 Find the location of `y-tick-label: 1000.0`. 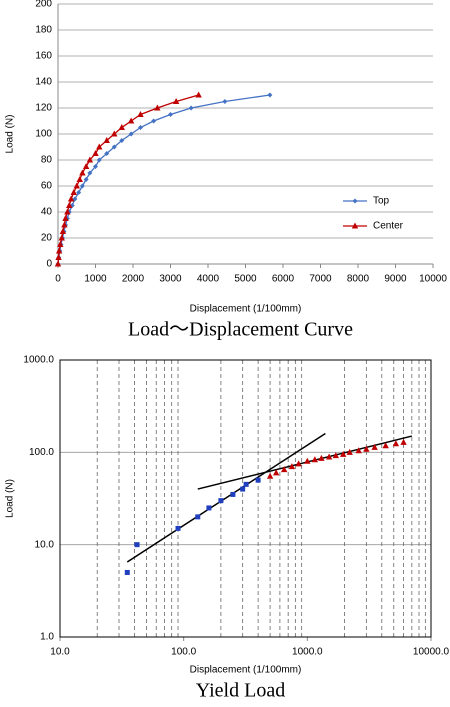

y-tick-label: 1000.0 is located at coordinates (38, 360).